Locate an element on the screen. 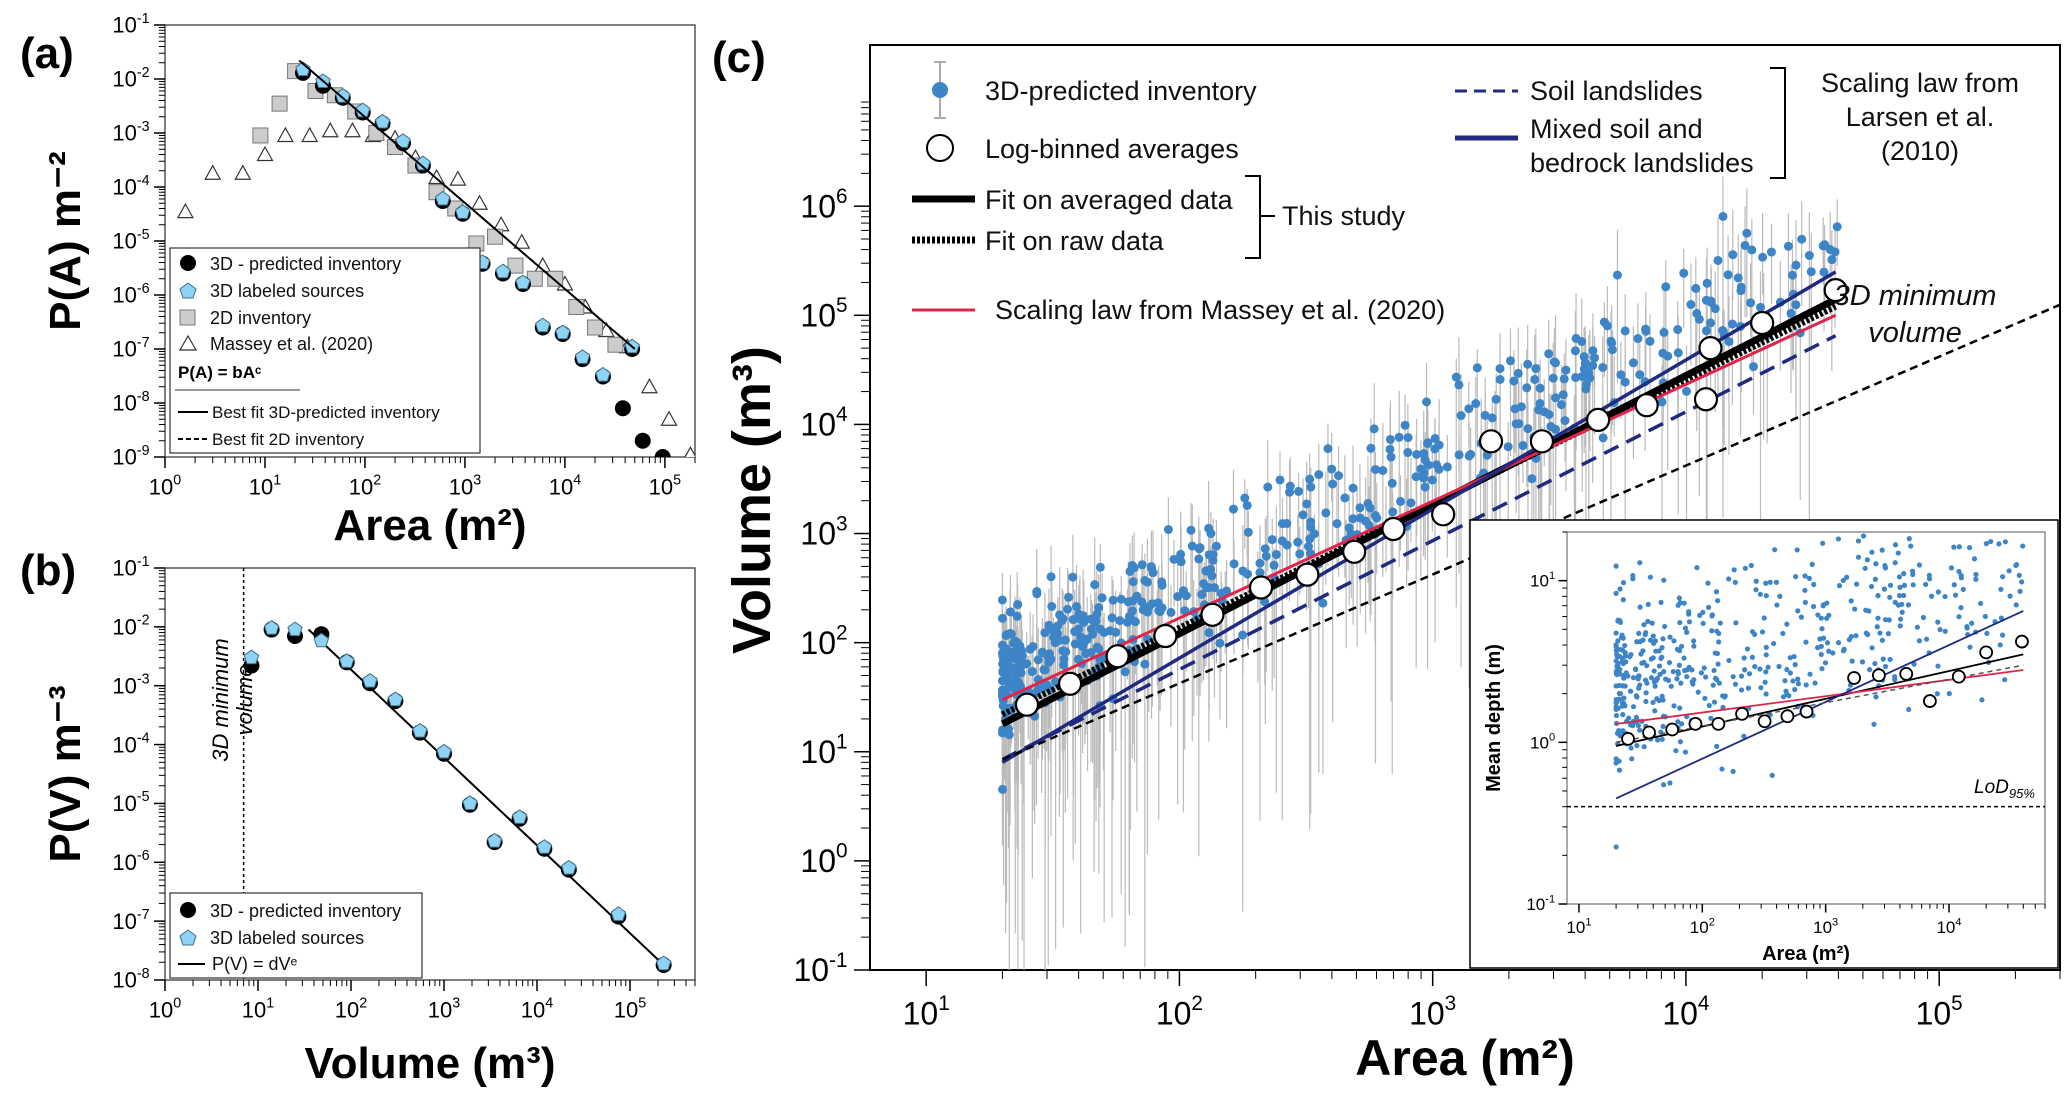  panel-a-ytick-exp-1: -8 is located at coordinates (143, 397).